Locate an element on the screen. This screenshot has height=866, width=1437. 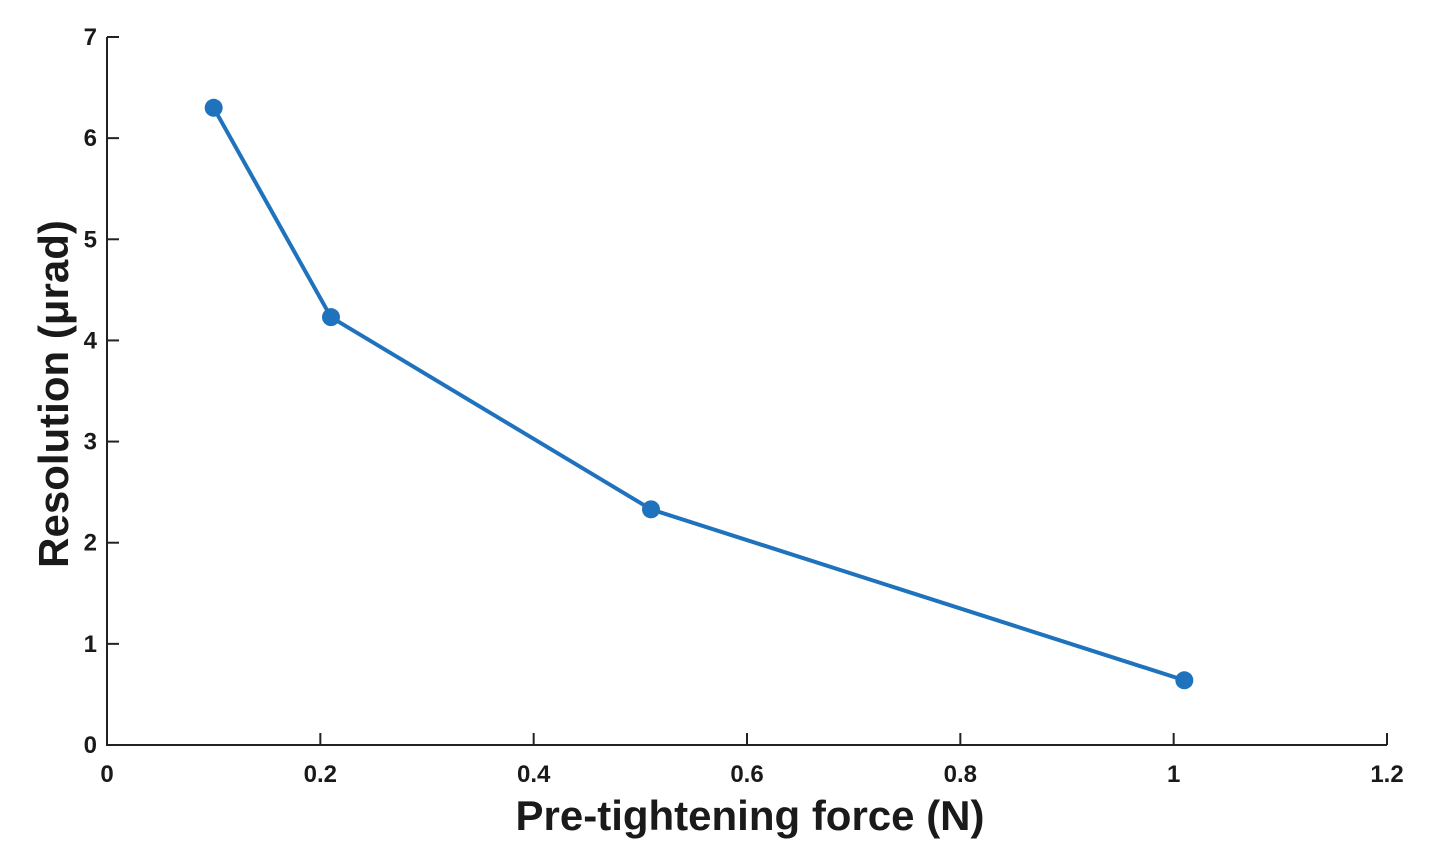
x-tick-label: 0.2 is located at coordinates (320, 774).